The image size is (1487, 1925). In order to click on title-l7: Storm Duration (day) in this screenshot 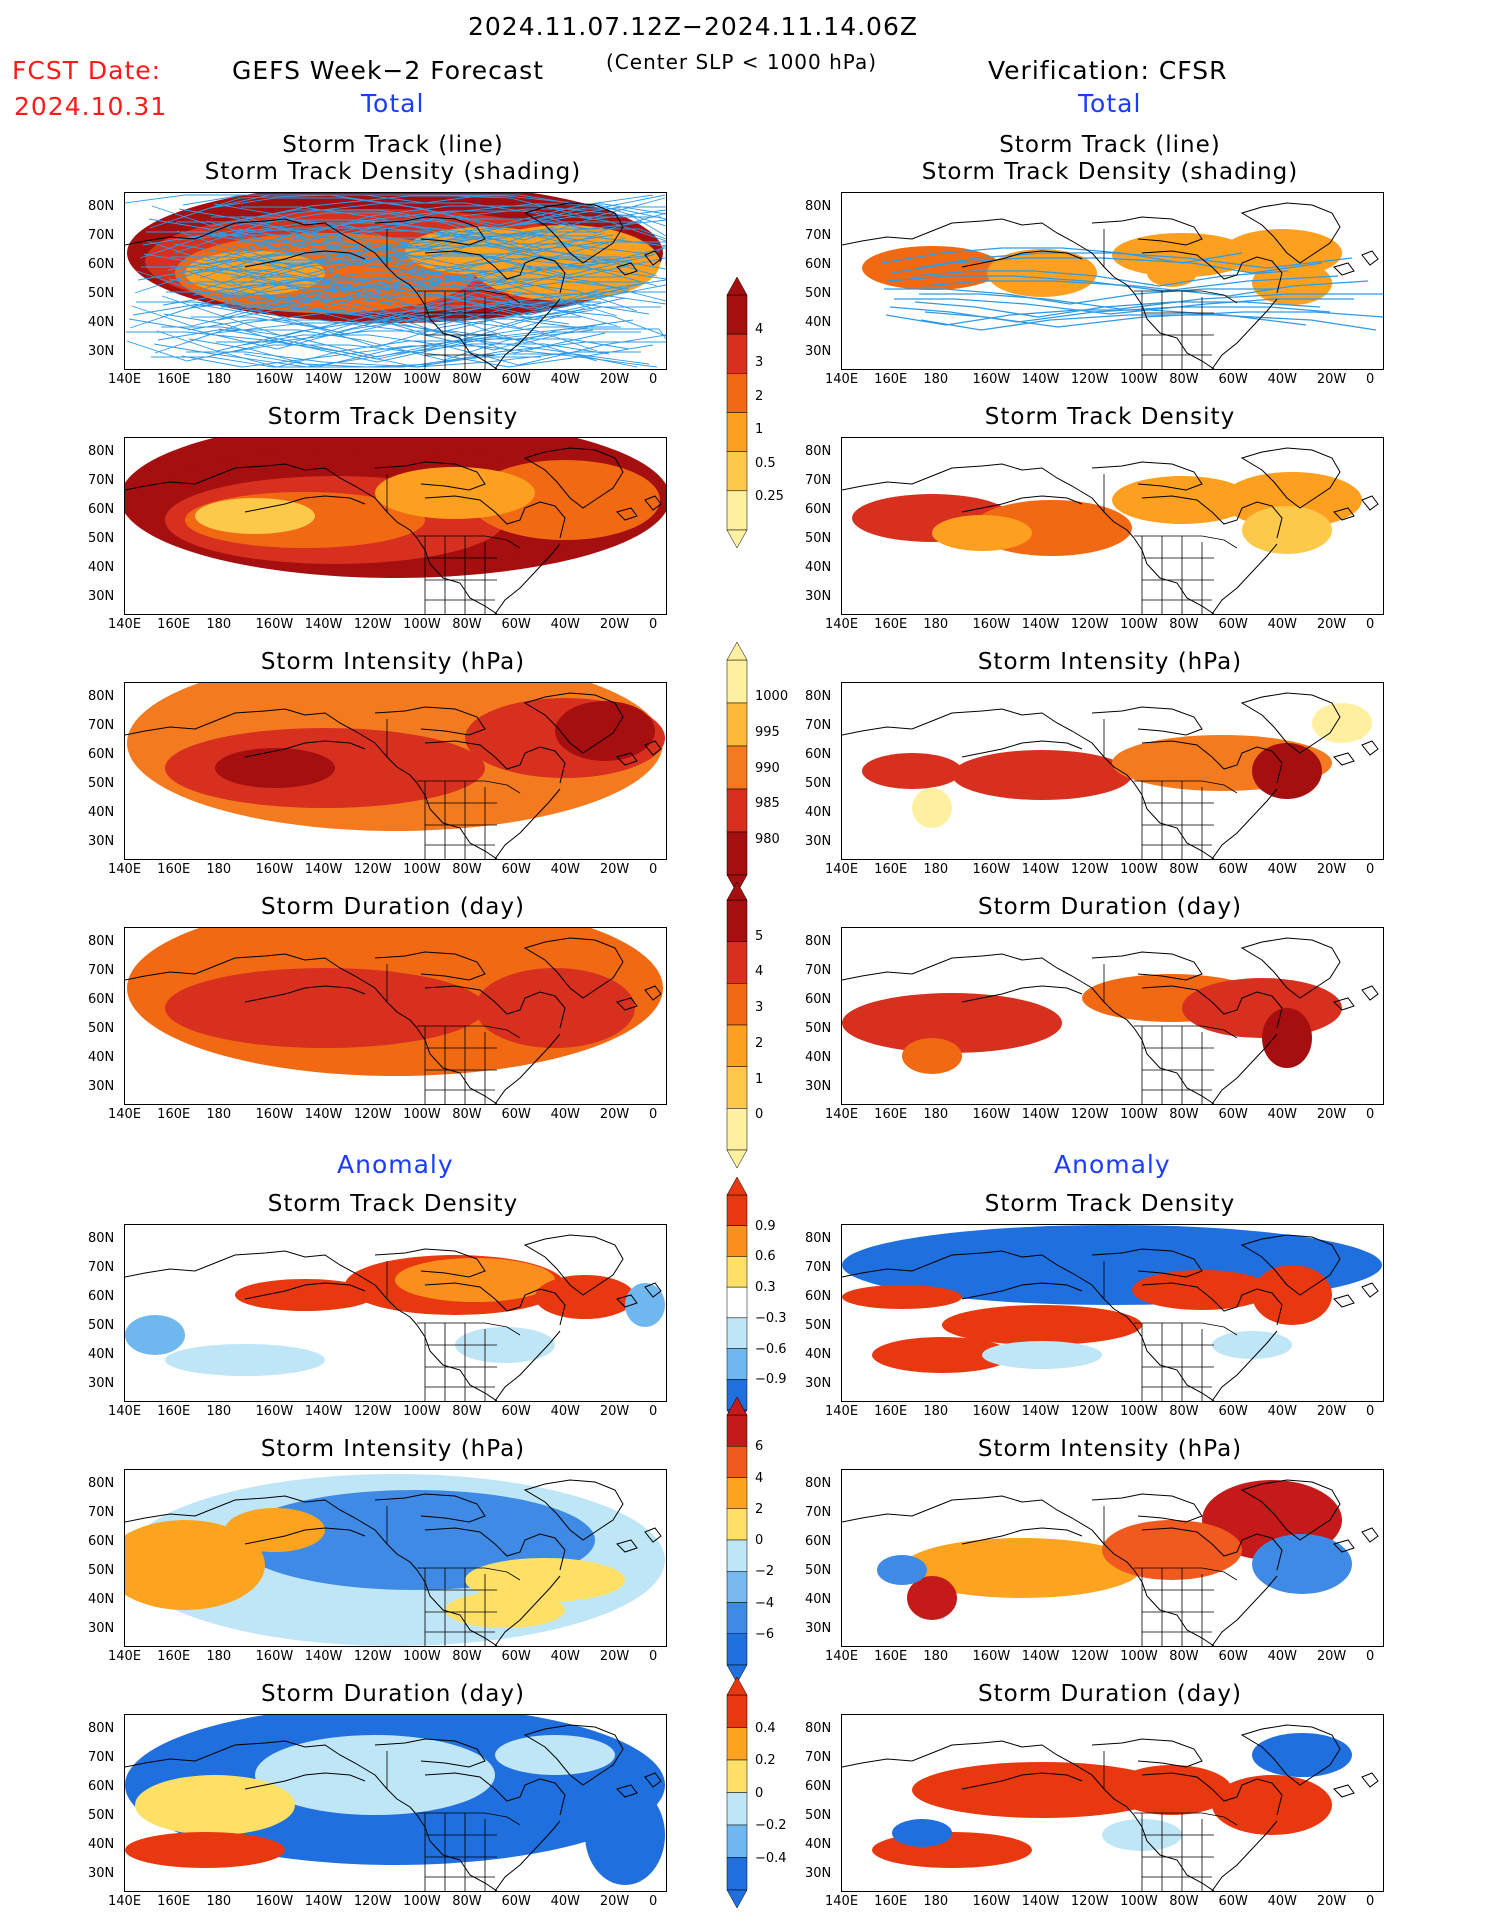, I will do `click(393, 1694)`.